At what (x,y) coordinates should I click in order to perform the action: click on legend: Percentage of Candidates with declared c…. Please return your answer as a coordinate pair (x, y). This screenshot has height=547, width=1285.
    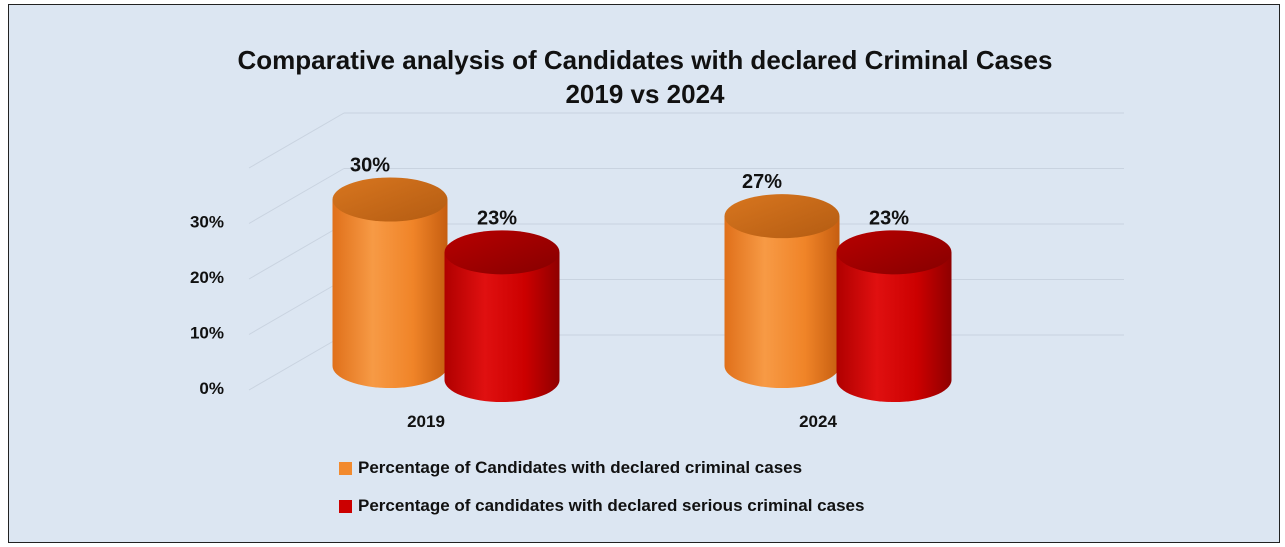
    Looking at the image, I should click on (601, 496).